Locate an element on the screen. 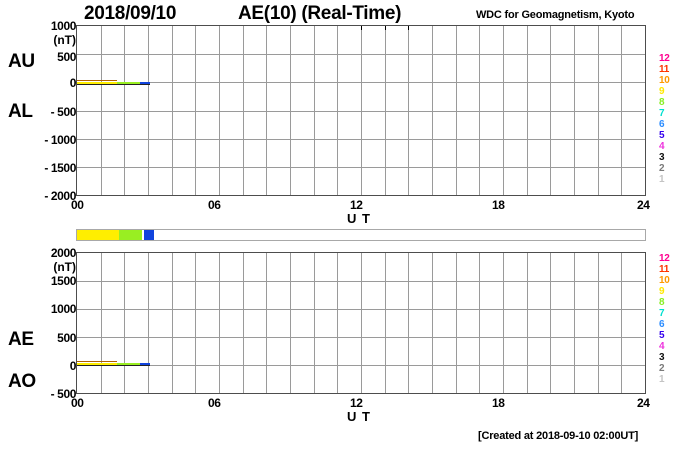 The image size is (700, 450). bottom-ytick-1500: 1500 is located at coordinates (63, 281).